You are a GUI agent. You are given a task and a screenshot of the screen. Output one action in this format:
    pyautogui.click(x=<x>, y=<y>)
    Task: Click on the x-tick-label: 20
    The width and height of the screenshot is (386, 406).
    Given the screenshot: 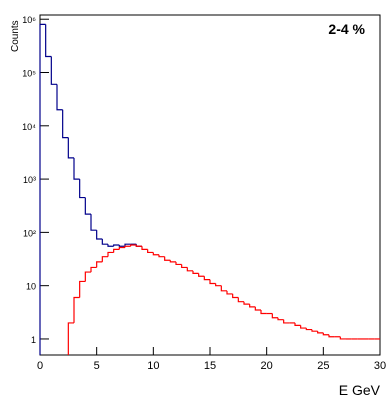 What is the action you would take?
    pyautogui.click(x=267, y=366)
    